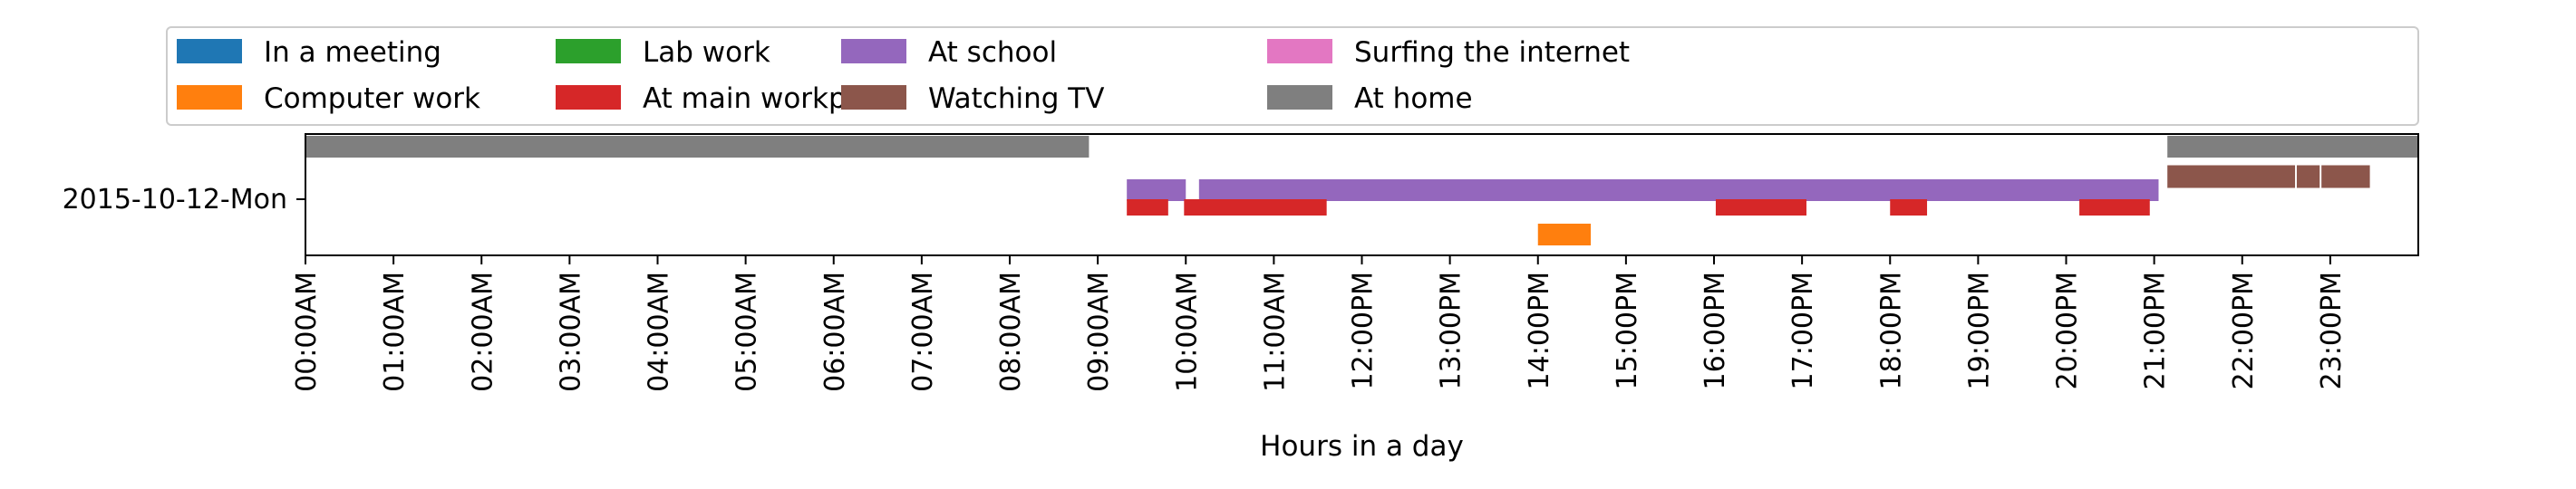 The width and height of the screenshot is (2576, 489). What do you see at coordinates (1016, 99) in the screenshot?
I see `legend-label-watching-tv: Watching TV` at bounding box center [1016, 99].